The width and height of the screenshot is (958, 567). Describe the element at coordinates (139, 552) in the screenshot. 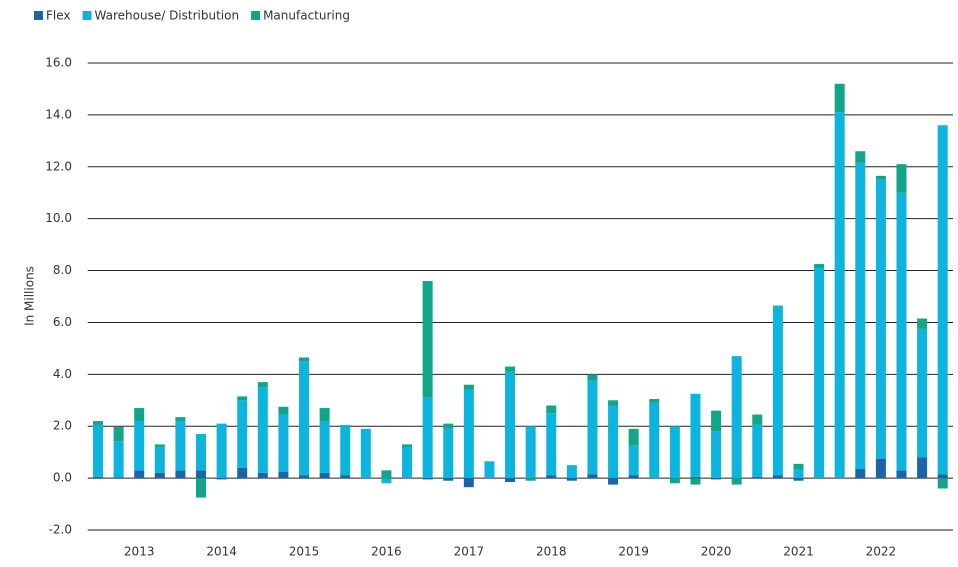

I see `x-tick-label: 2013` at that location.